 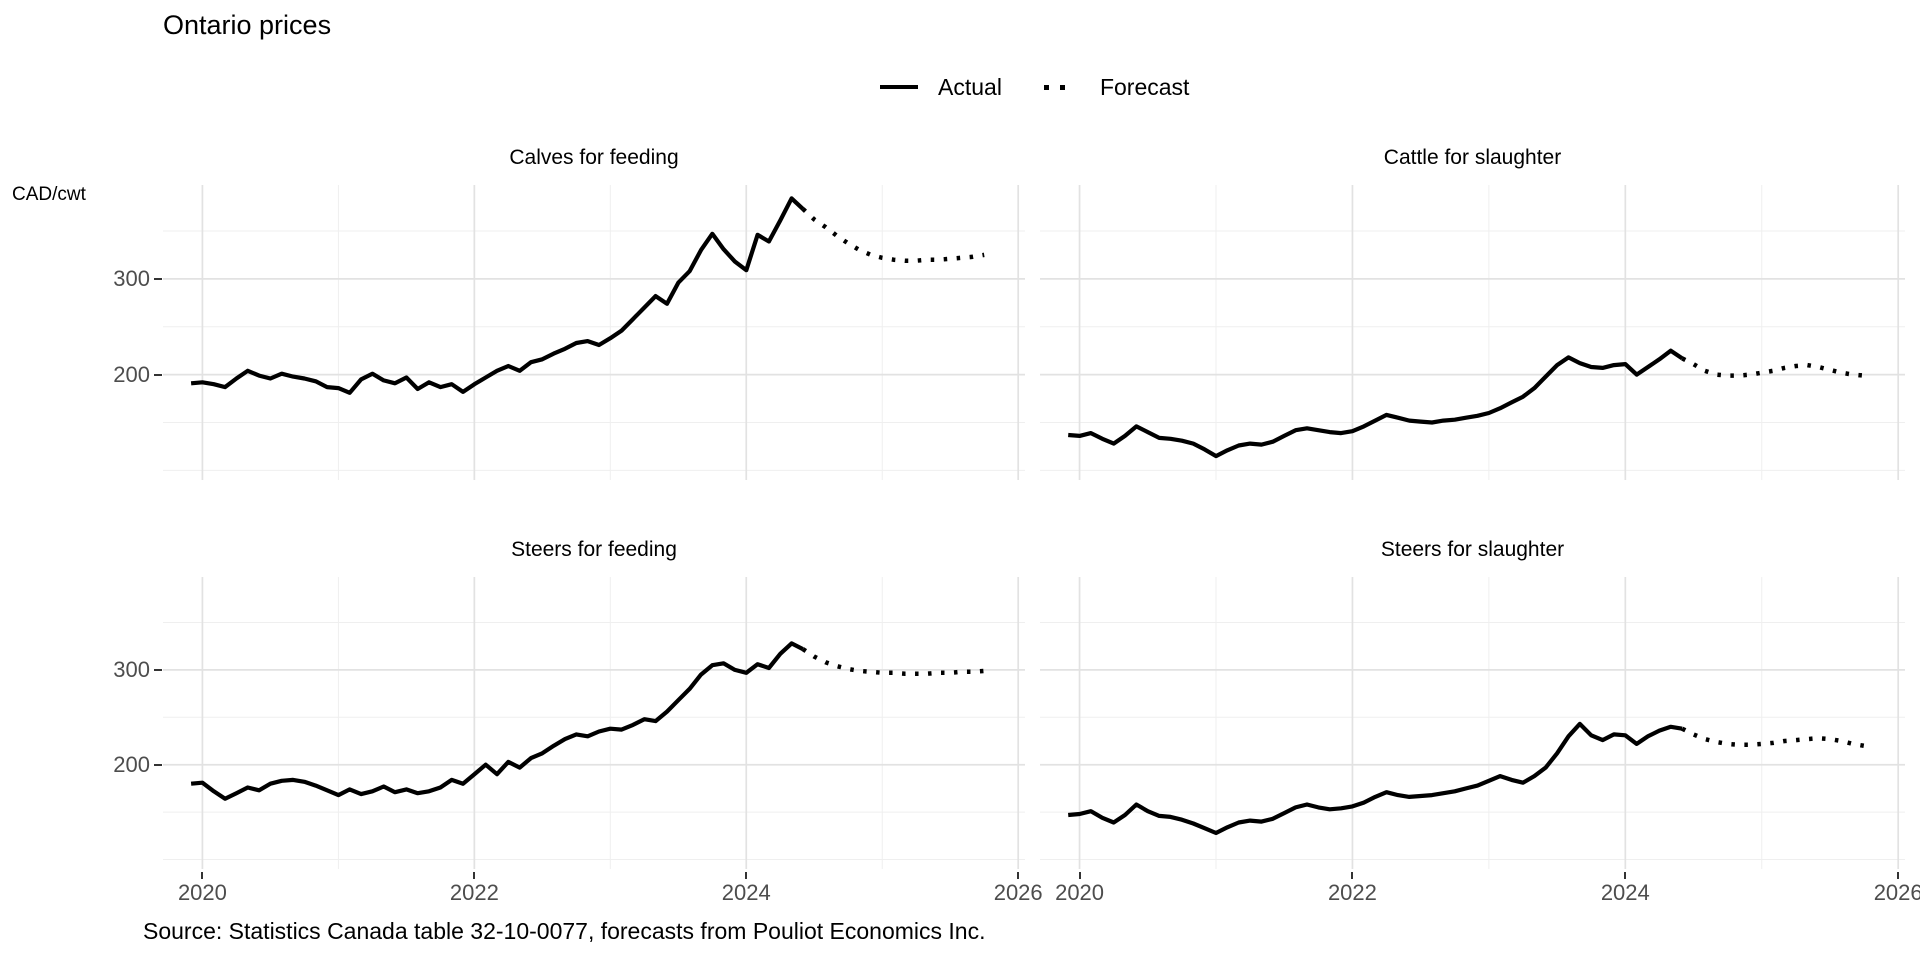 What do you see at coordinates (1144, 87) in the screenshot?
I see `legend-forecast-label: Forecast` at bounding box center [1144, 87].